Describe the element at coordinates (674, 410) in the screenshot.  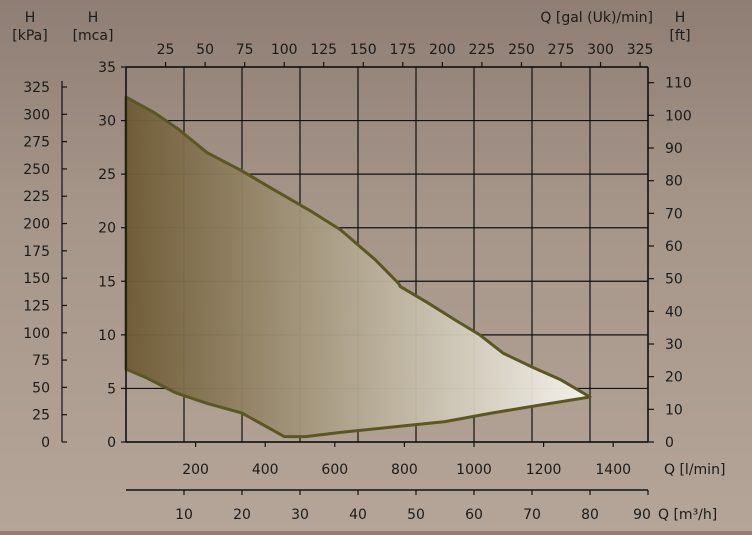
I see `tick-label-ft: 10` at that location.